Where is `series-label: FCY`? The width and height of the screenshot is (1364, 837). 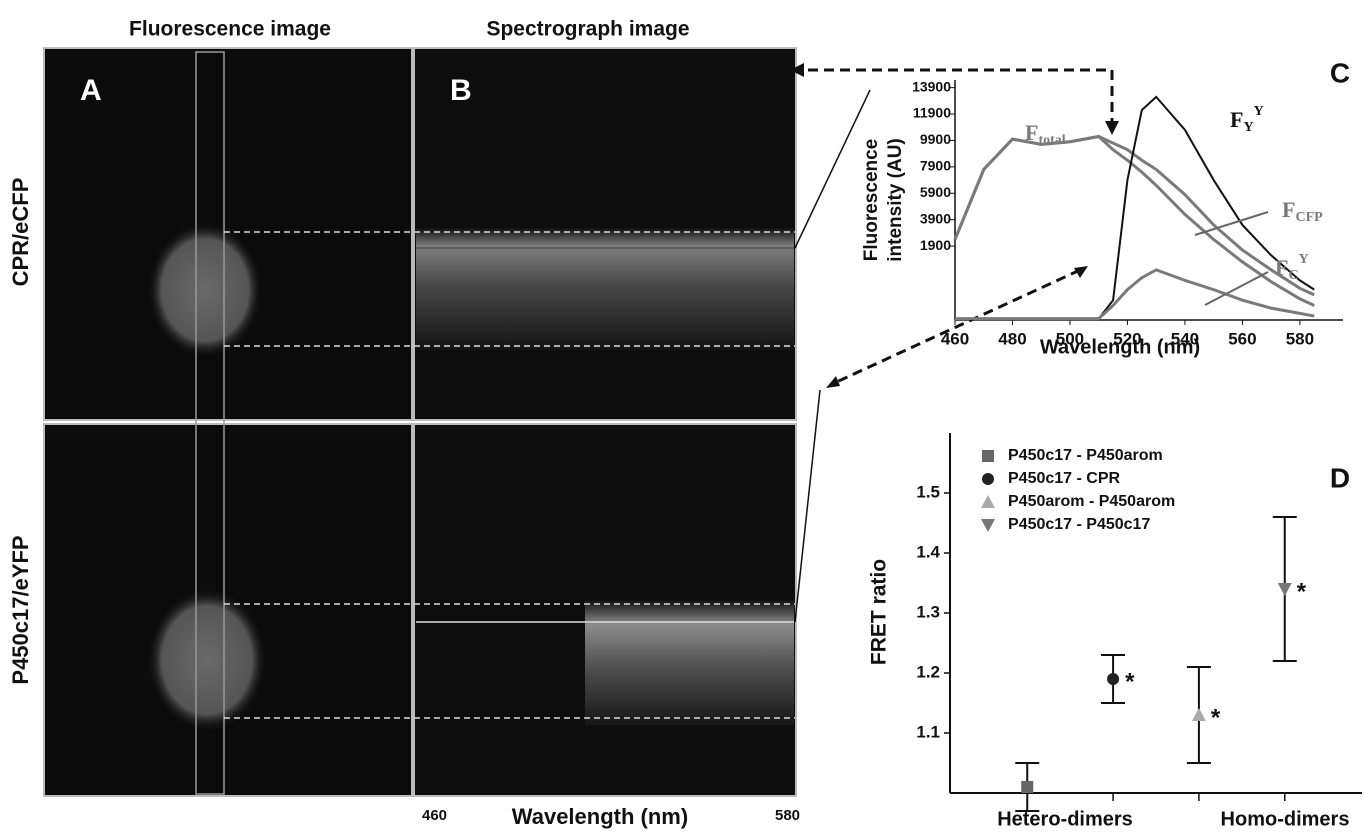 series-label: FCY is located at coordinates (1292, 267).